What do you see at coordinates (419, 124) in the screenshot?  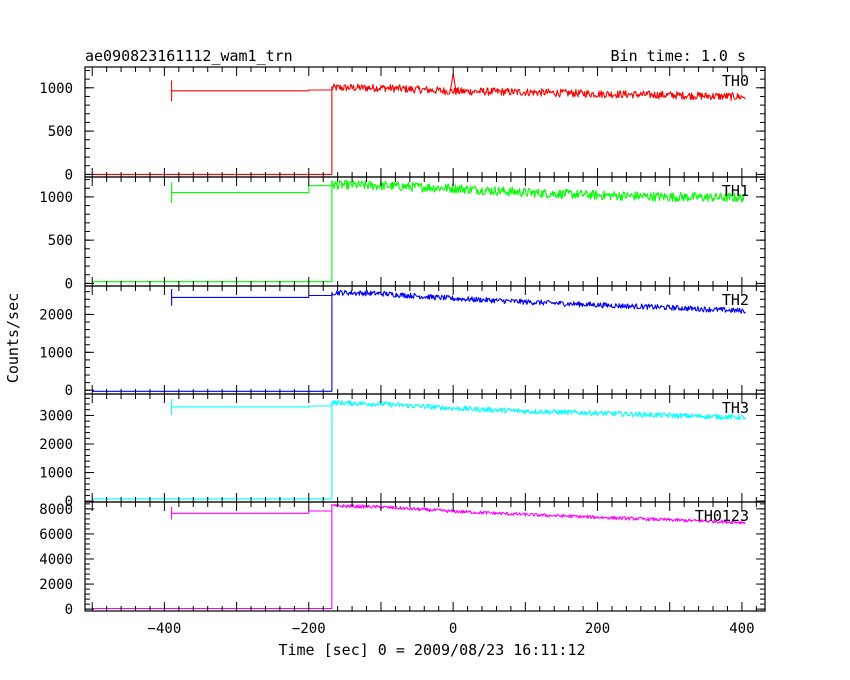 I see `series-line-th0` at bounding box center [419, 124].